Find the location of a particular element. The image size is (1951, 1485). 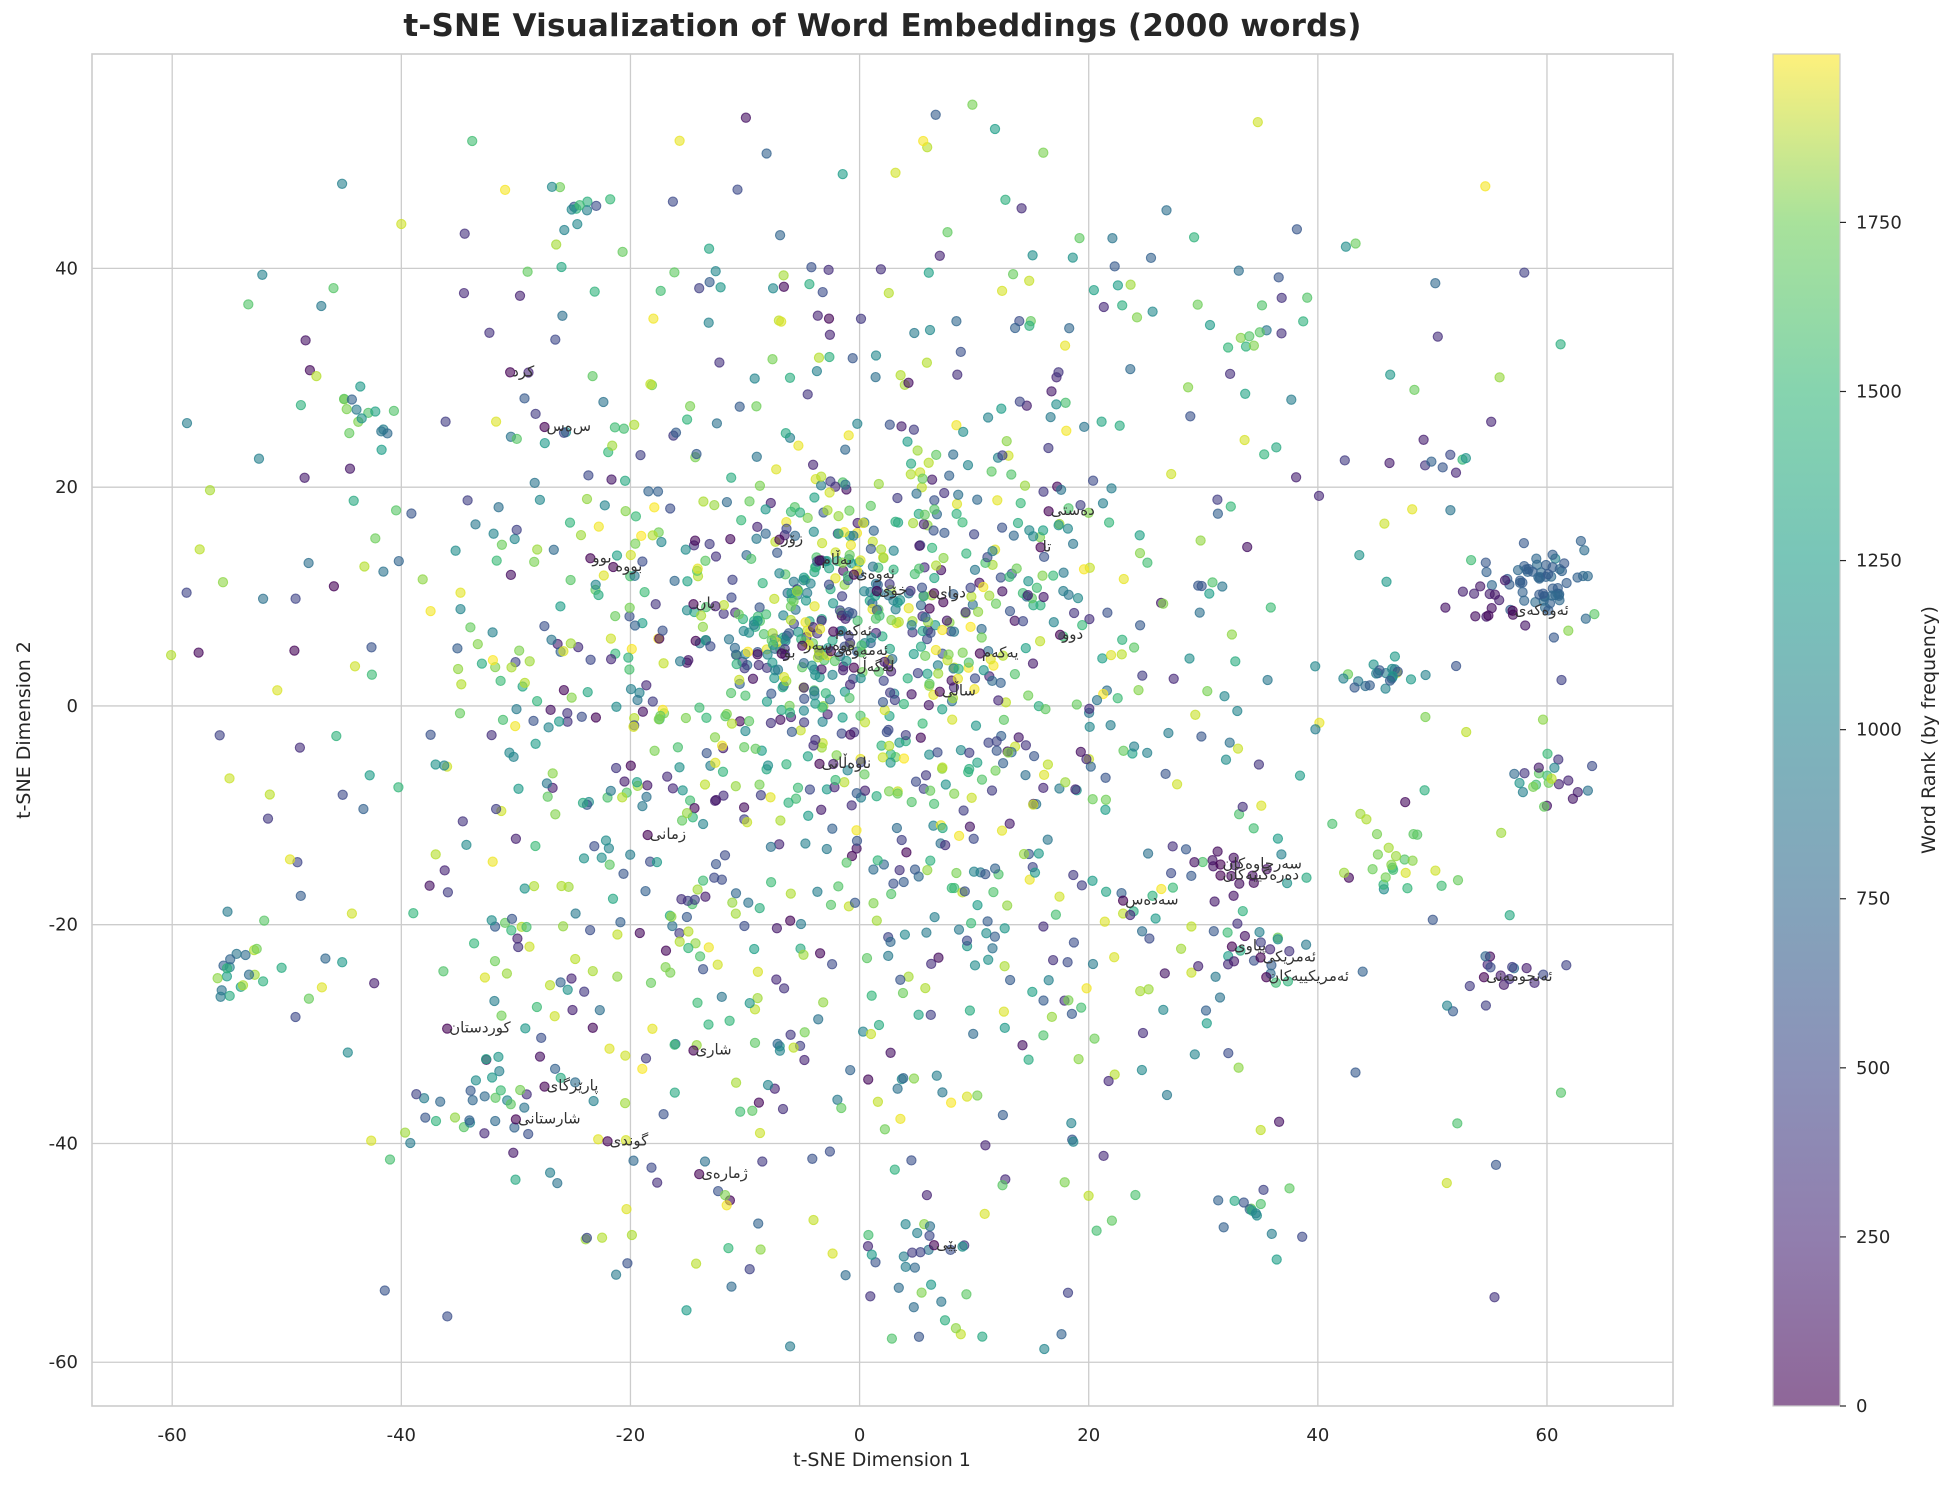

word-label: ئەمریکییەکان is located at coordinates (1308, 976).